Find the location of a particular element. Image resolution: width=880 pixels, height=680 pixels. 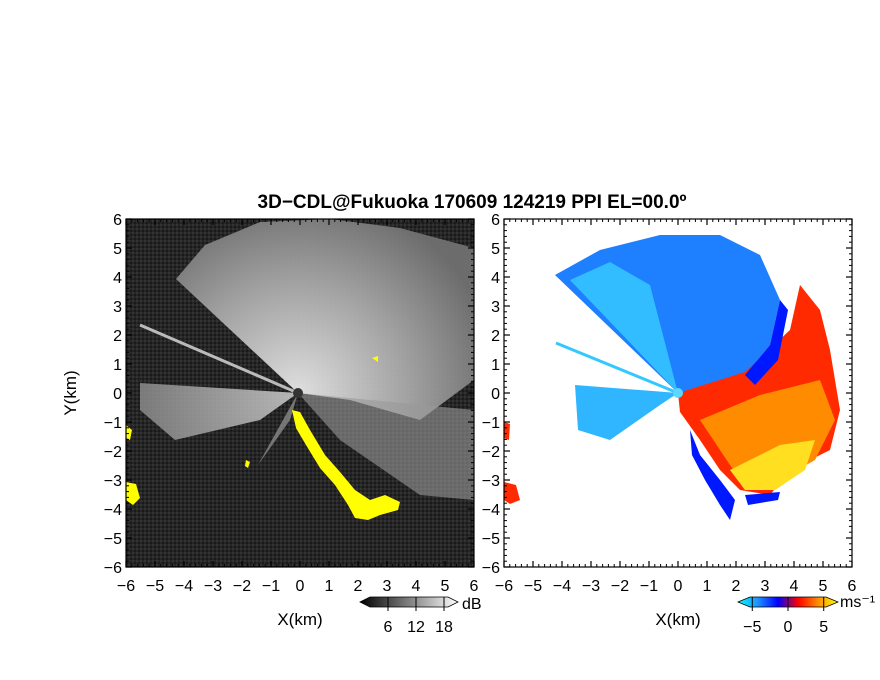

colorbar-tick-label: 0 is located at coordinates (788, 627).